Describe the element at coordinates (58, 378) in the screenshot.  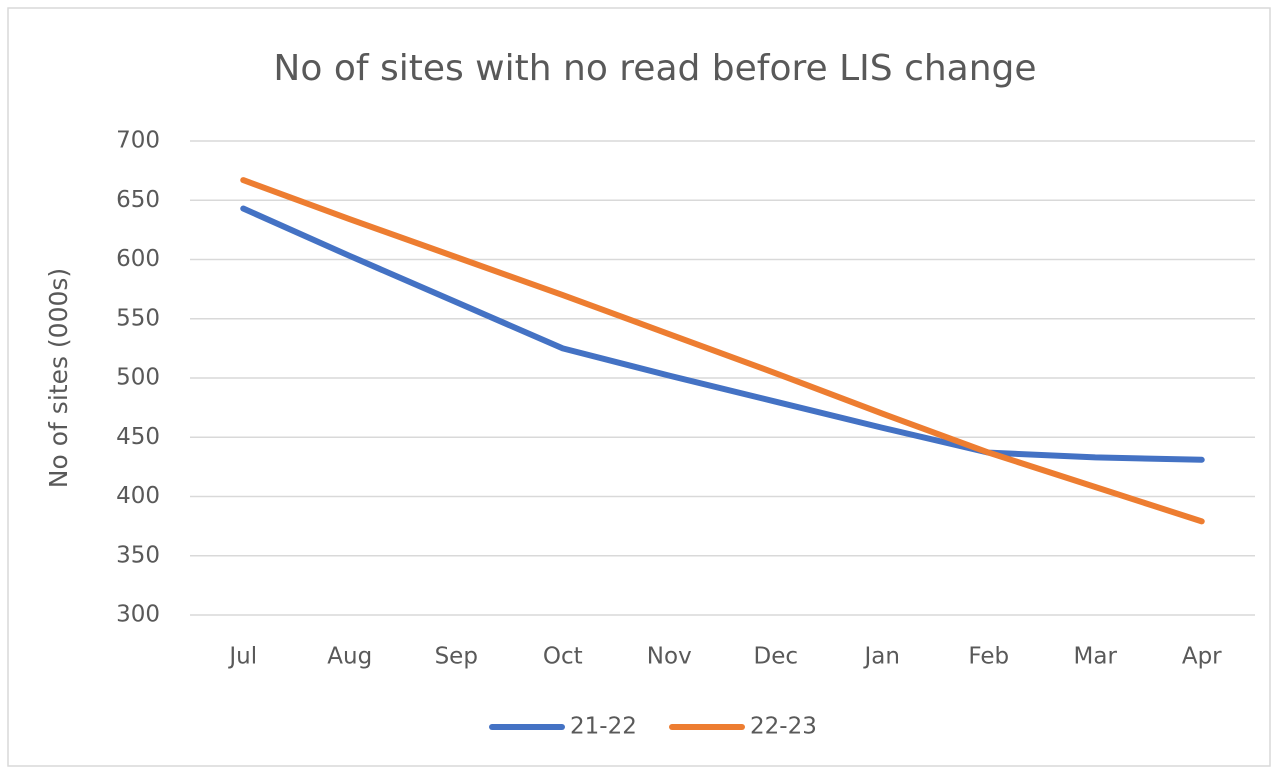
I see `y-axis-label: No of sites (000s)` at that location.